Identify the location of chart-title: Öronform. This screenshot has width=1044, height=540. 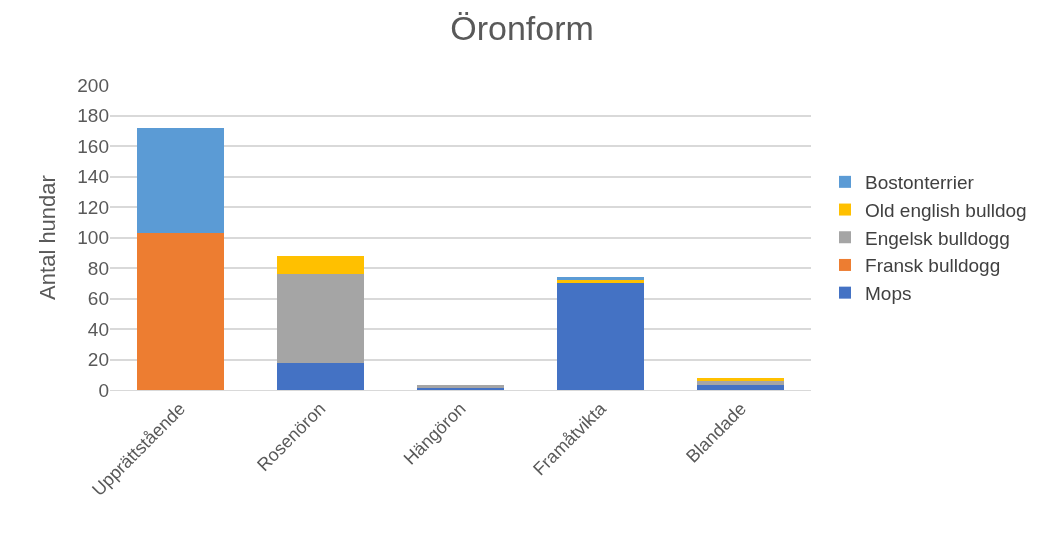
(522, 28).